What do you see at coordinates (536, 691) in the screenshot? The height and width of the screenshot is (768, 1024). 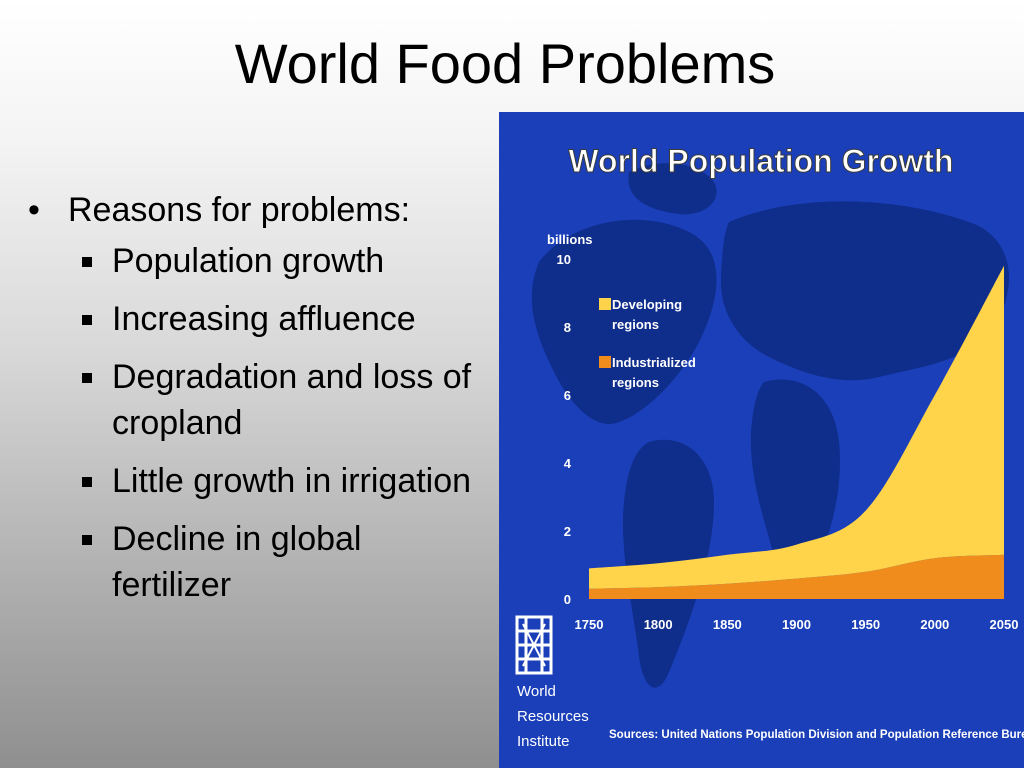 I see `wri-logo-text: World` at bounding box center [536, 691].